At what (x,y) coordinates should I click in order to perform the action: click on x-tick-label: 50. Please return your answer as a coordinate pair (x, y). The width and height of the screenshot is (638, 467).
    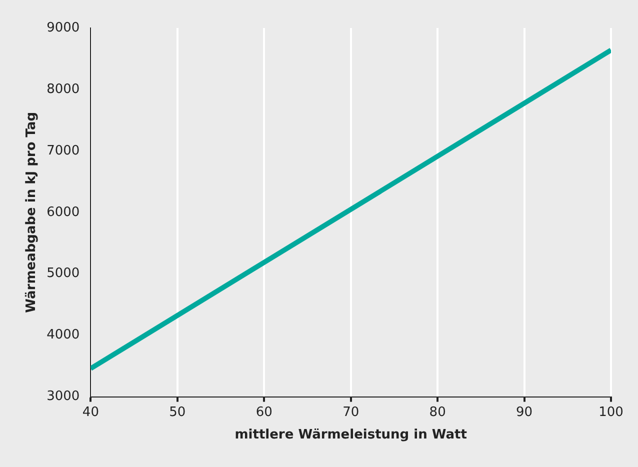
    Looking at the image, I should click on (177, 412).